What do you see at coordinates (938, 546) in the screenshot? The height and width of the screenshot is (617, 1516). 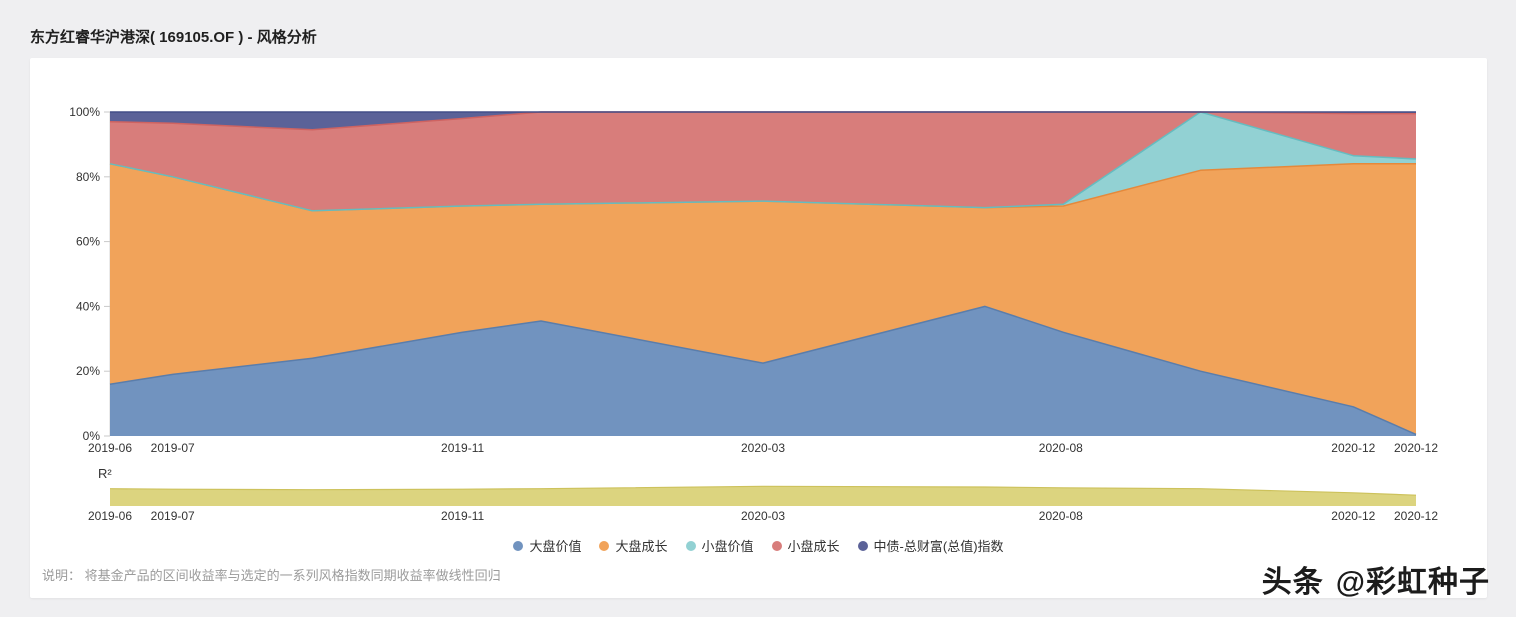 I see `legend-label: 中债-总财富(总值)指数` at bounding box center [938, 546].